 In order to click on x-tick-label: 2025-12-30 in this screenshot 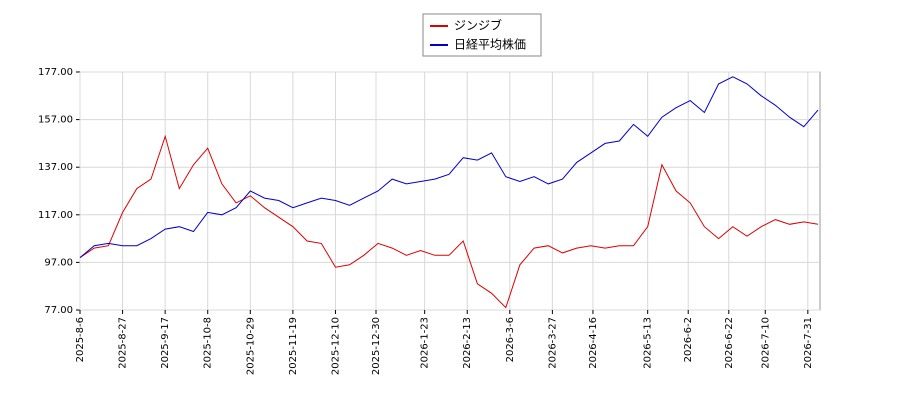, I will do `click(376, 346)`.